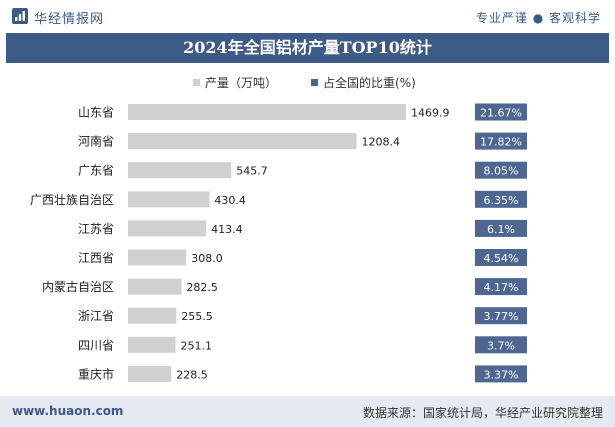  I want to click on title-bar: 2024年全国铝材产量TOP10统计, so click(307, 48).